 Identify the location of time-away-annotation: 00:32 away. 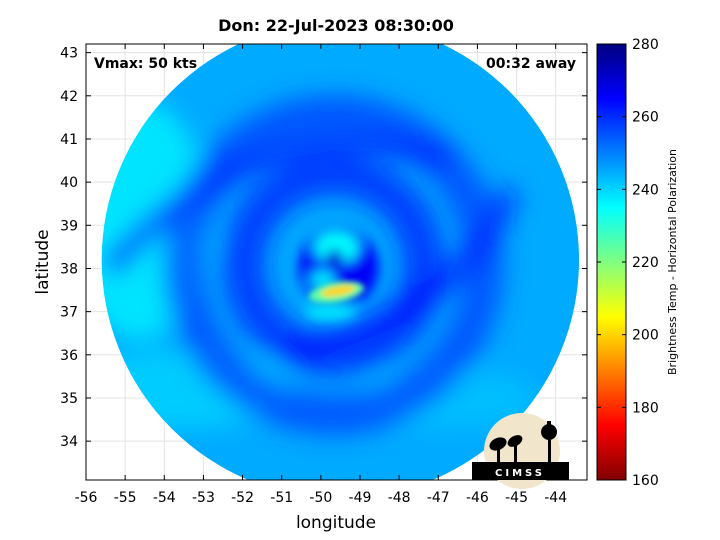
(531, 64).